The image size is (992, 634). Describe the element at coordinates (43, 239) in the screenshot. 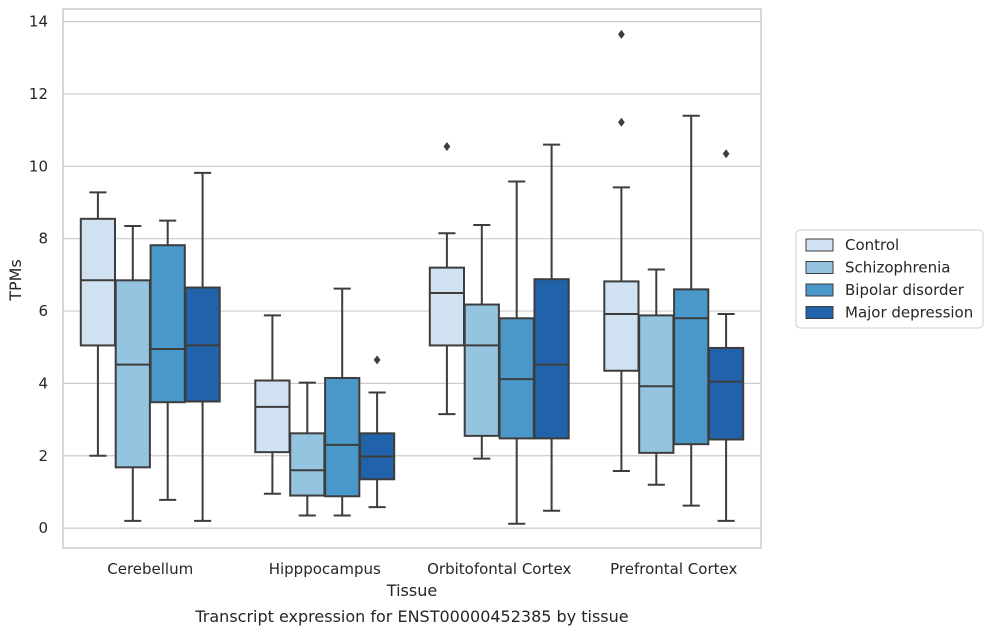

I see `y-tick-label: 8` at that location.